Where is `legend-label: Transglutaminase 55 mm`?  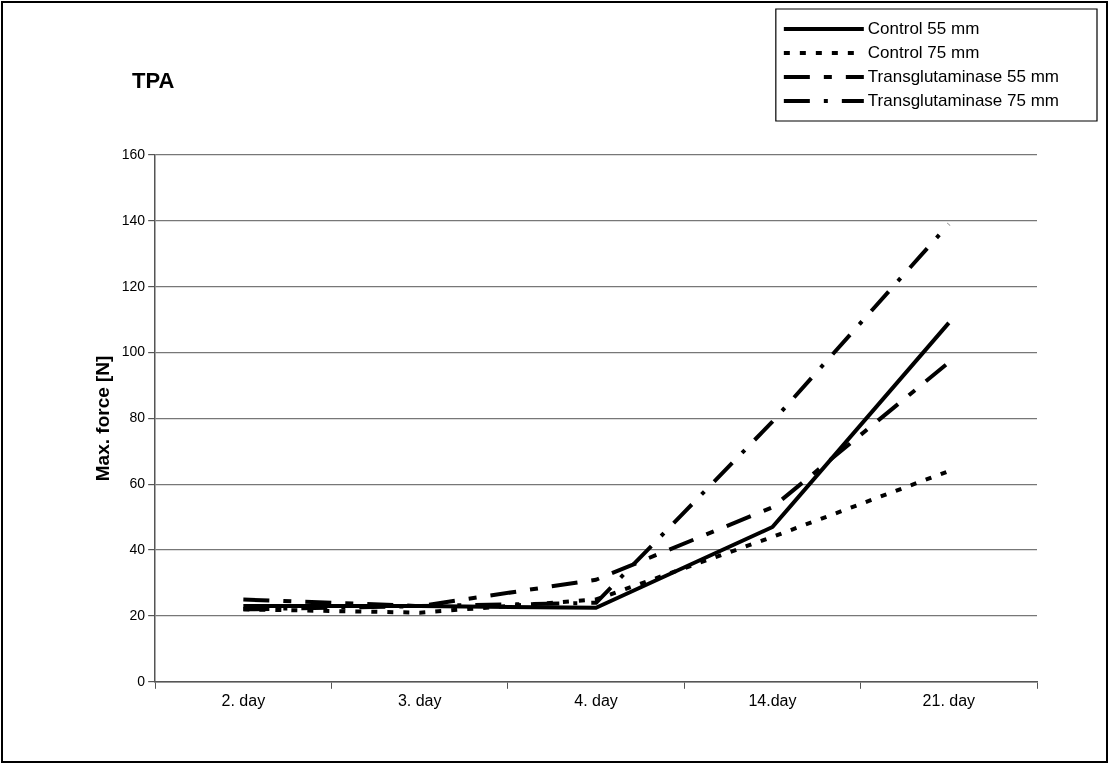 legend-label: Transglutaminase 55 mm is located at coordinates (963, 76).